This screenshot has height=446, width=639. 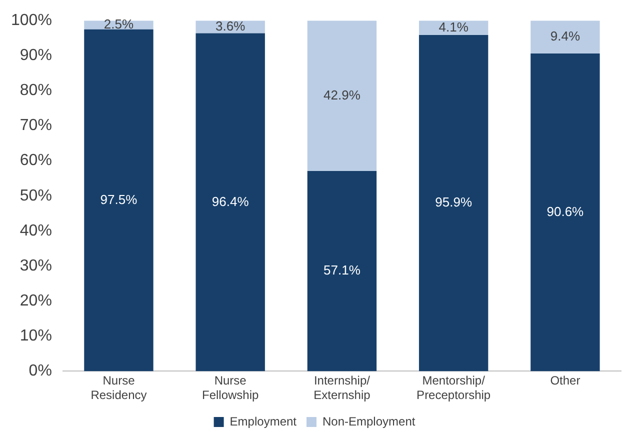 I want to click on y-tick-label: 20%, so click(x=36, y=301).